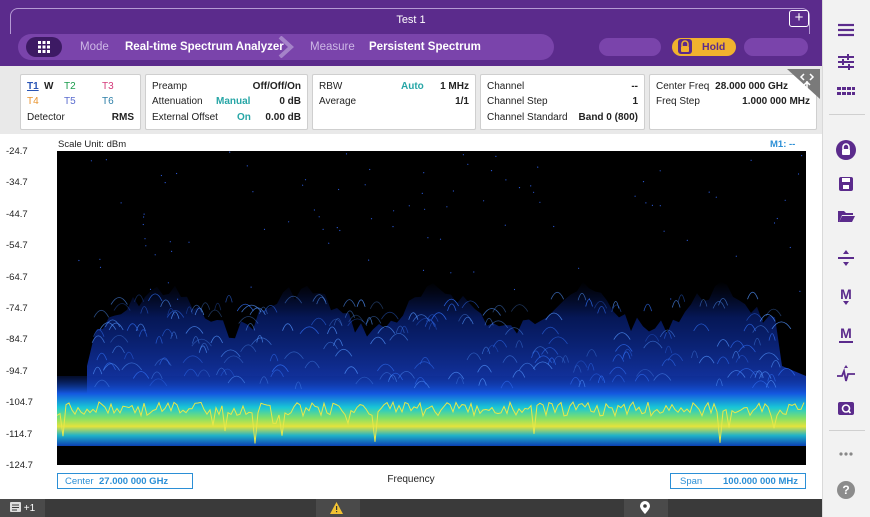 The width and height of the screenshot is (870, 517). Describe the element at coordinates (846, 334) in the screenshot. I see `marker-table-button: M` at that location.